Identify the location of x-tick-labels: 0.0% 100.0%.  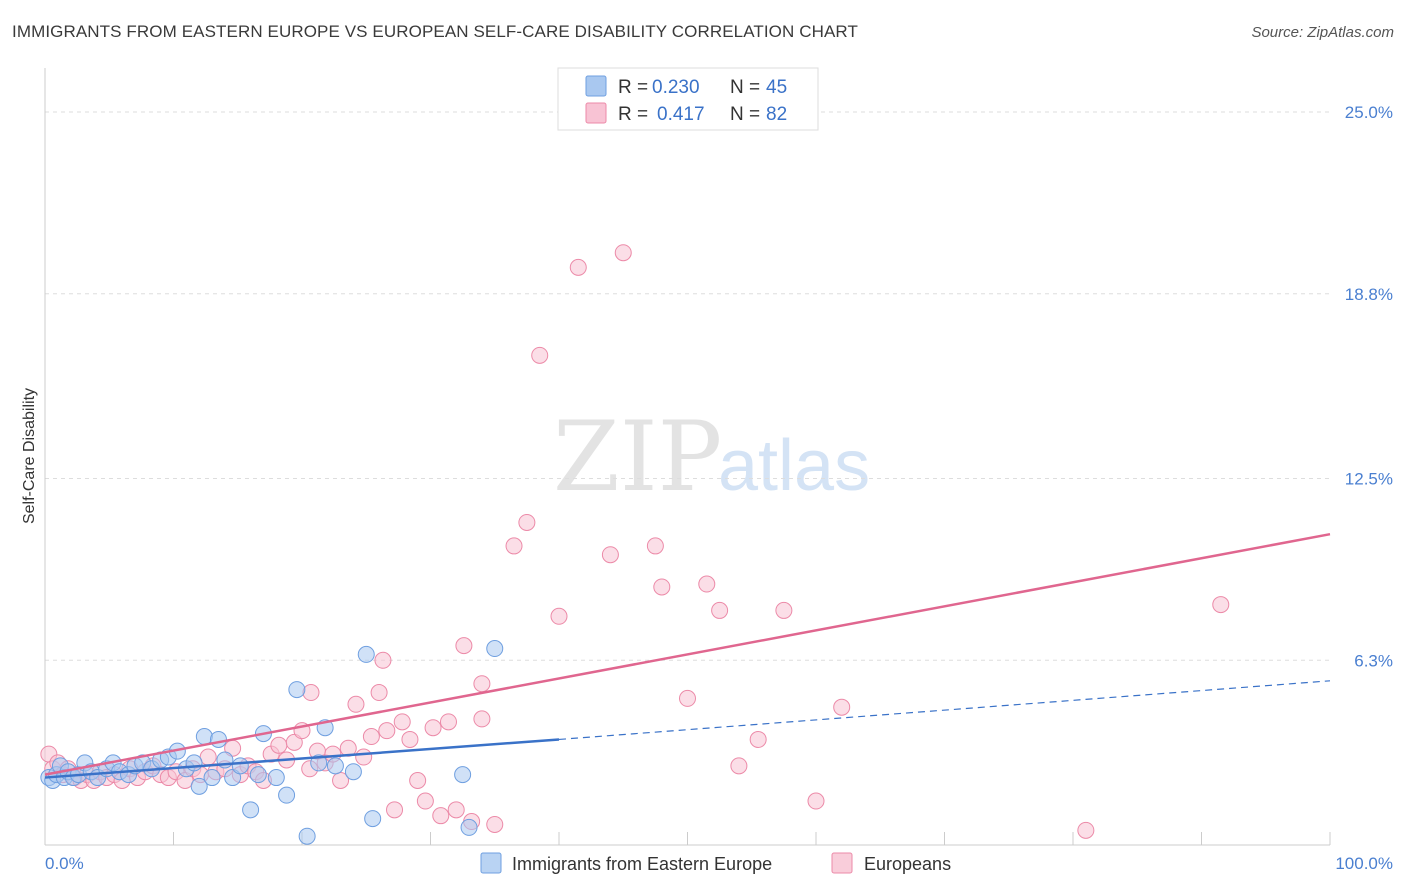
(719, 863).